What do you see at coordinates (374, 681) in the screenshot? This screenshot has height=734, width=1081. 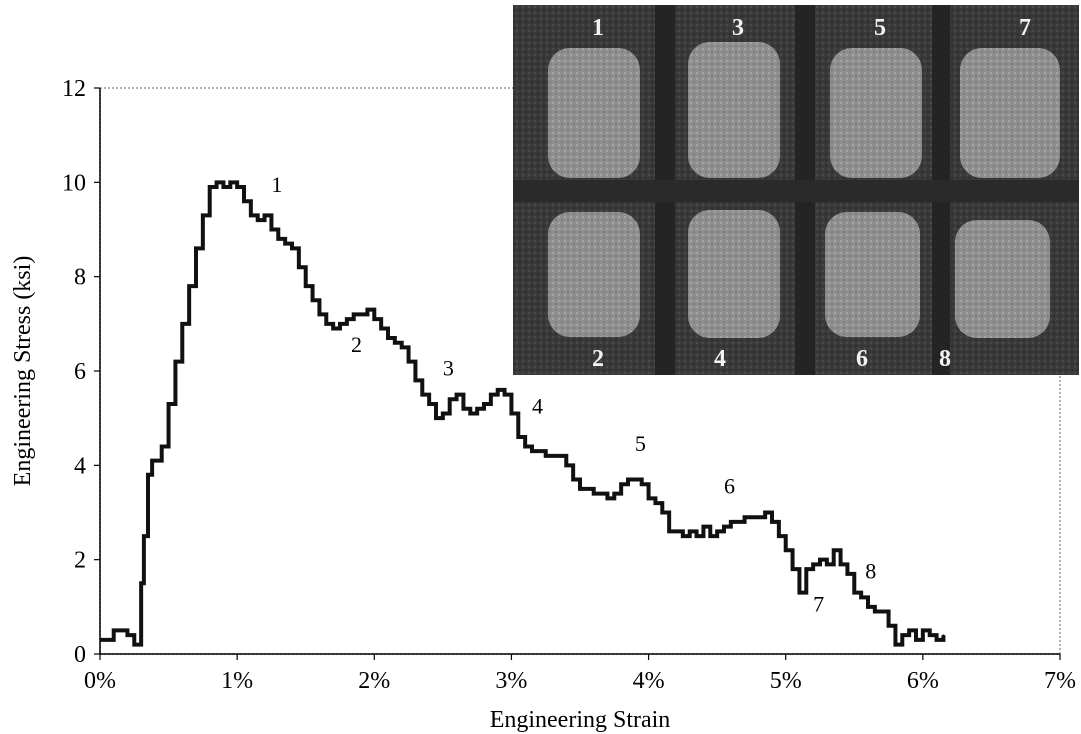 I see `x-tick-label: 2%` at bounding box center [374, 681].